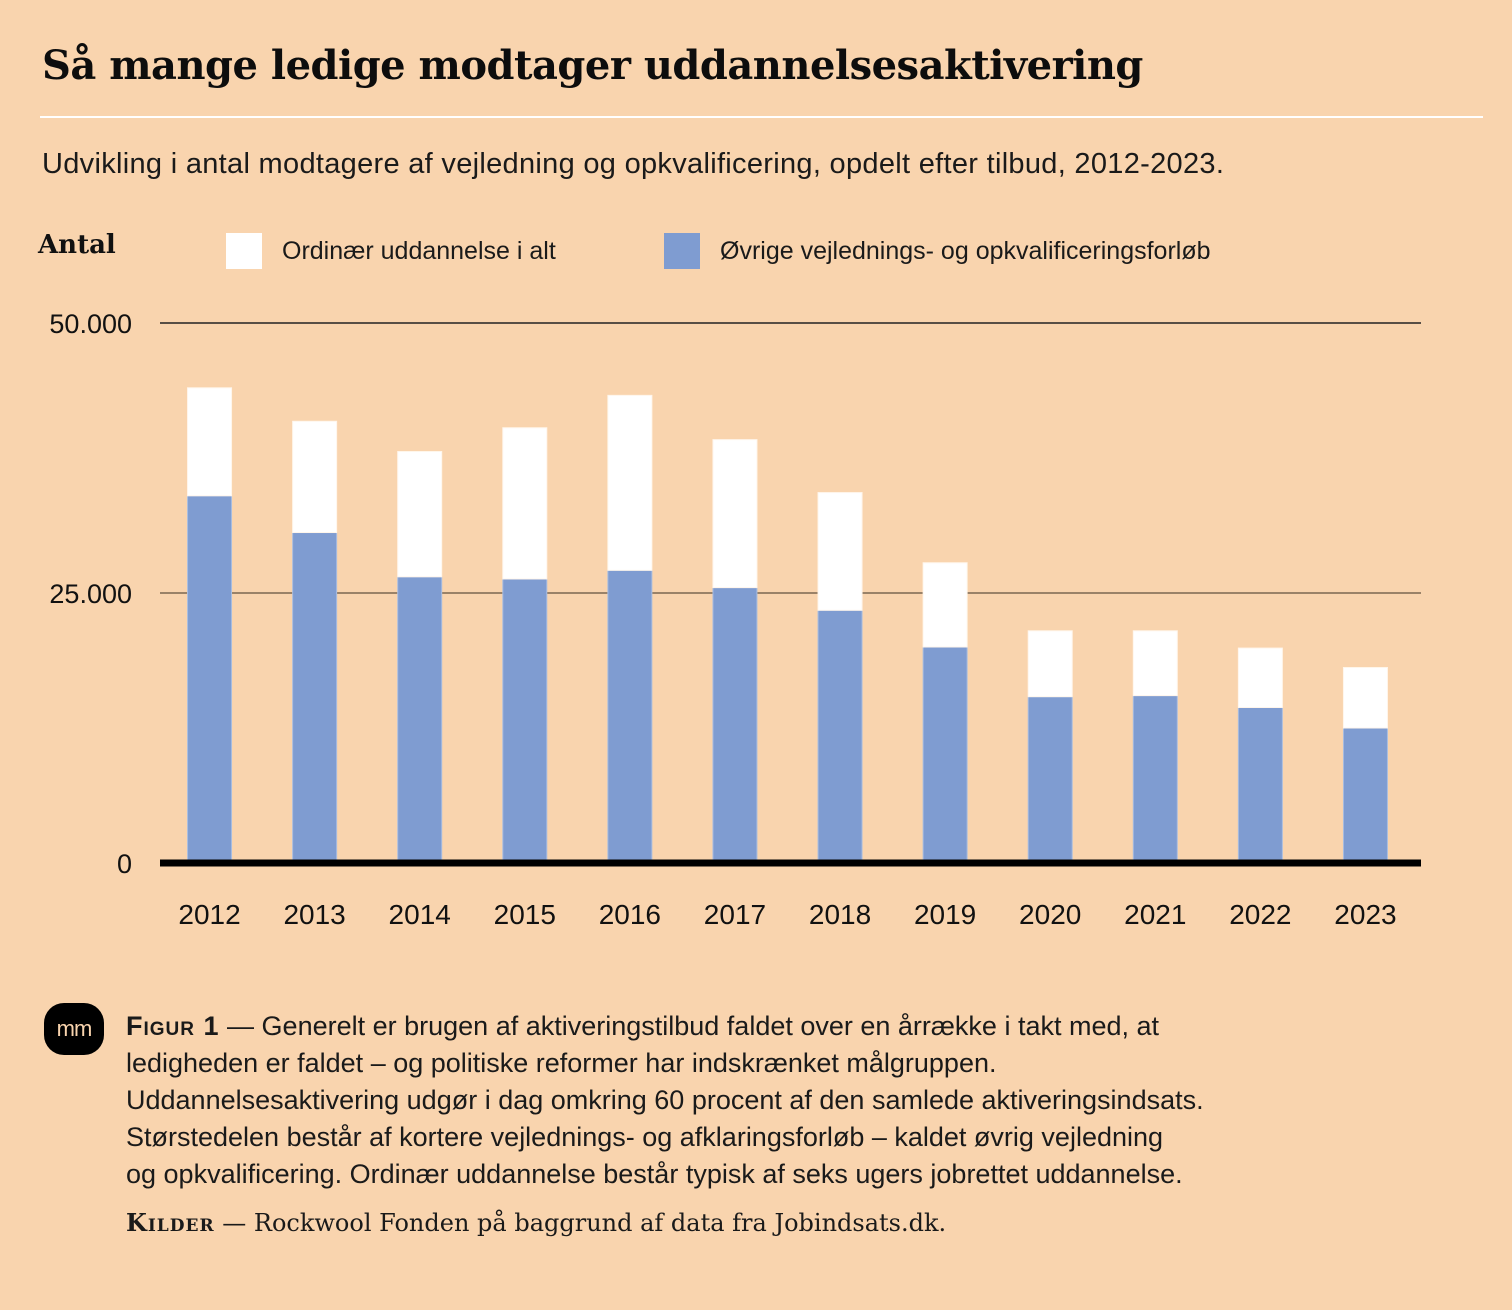  I want to click on y-tick-label: 50.000, so click(90, 324).